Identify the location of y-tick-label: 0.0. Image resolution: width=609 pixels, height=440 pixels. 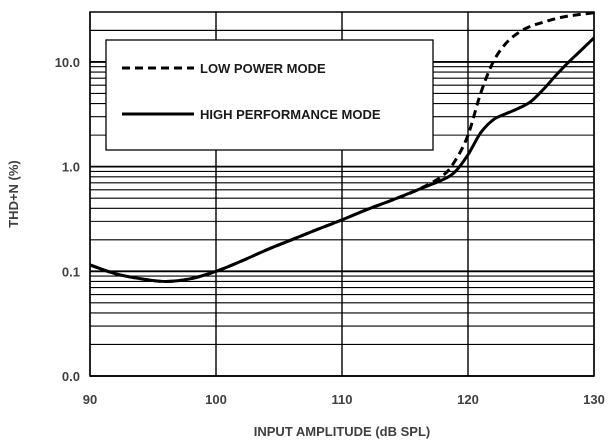
(71, 376).